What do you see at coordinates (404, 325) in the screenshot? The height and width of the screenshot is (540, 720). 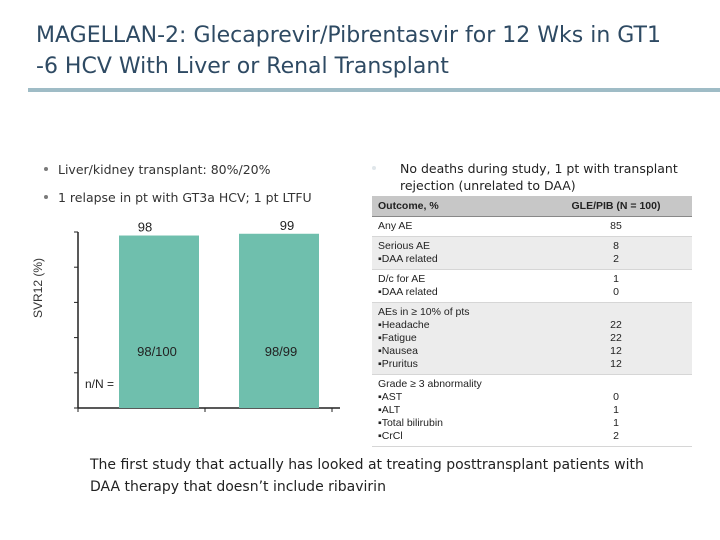 I see `outcome-label: ▪Headache` at bounding box center [404, 325].